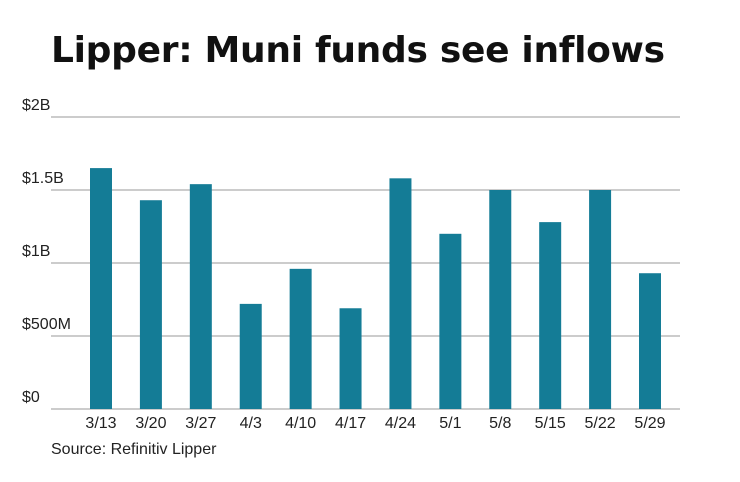  What do you see at coordinates (46, 324) in the screenshot?
I see `y-tick-label: $500M` at bounding box center [46, 324].